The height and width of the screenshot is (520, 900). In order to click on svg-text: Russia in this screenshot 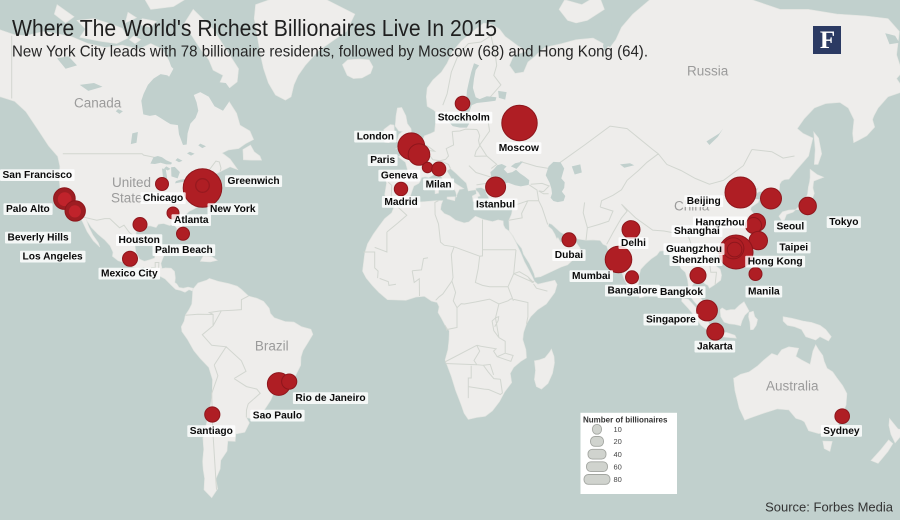, I will do `click(708, 71)`.